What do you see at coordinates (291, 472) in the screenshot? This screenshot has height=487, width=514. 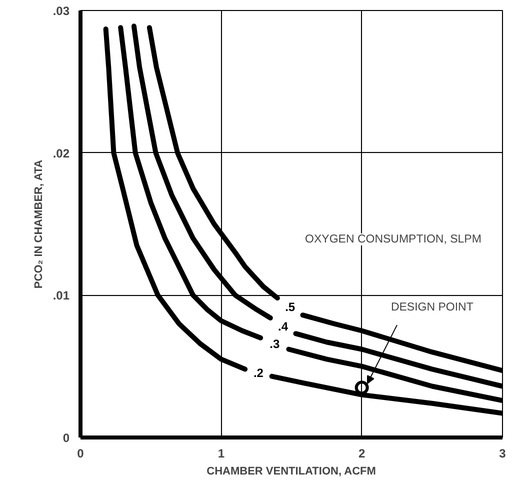 I see `x-axis-title: CHAMBER VENTILATION, ACFM` at bounding box center [291, 472].